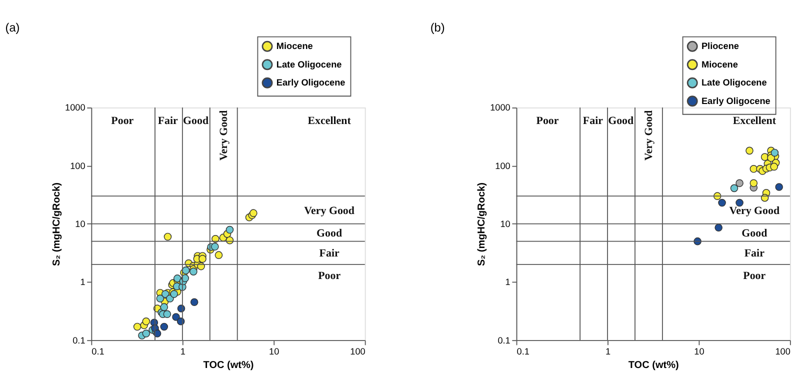  Describe the element at coordinates (720, 46) in the screenshot. I see `legend-label: Pliocene` at that location.